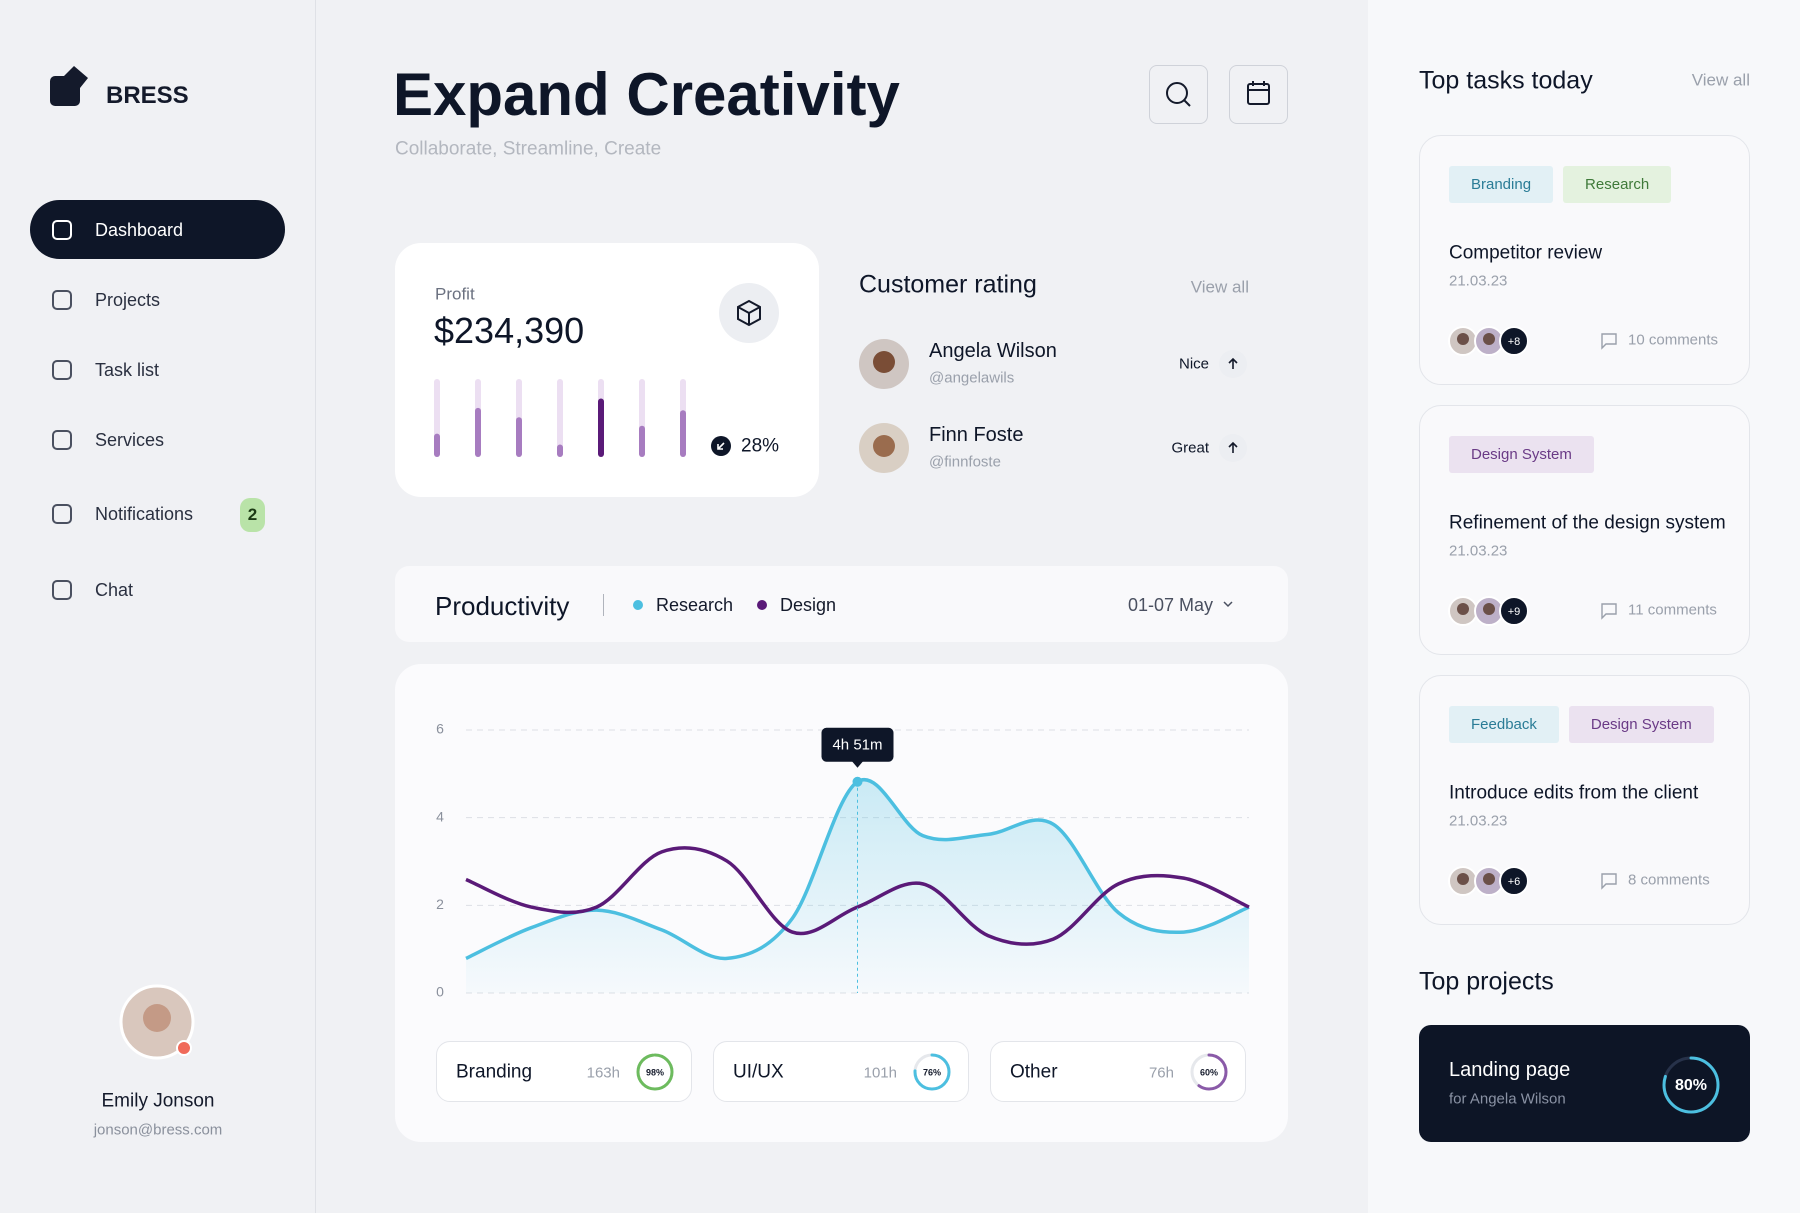  What do you see at coordinates (884, 448) in the screenshot?
I see `person-avatar` at bounding box center [884, 448].